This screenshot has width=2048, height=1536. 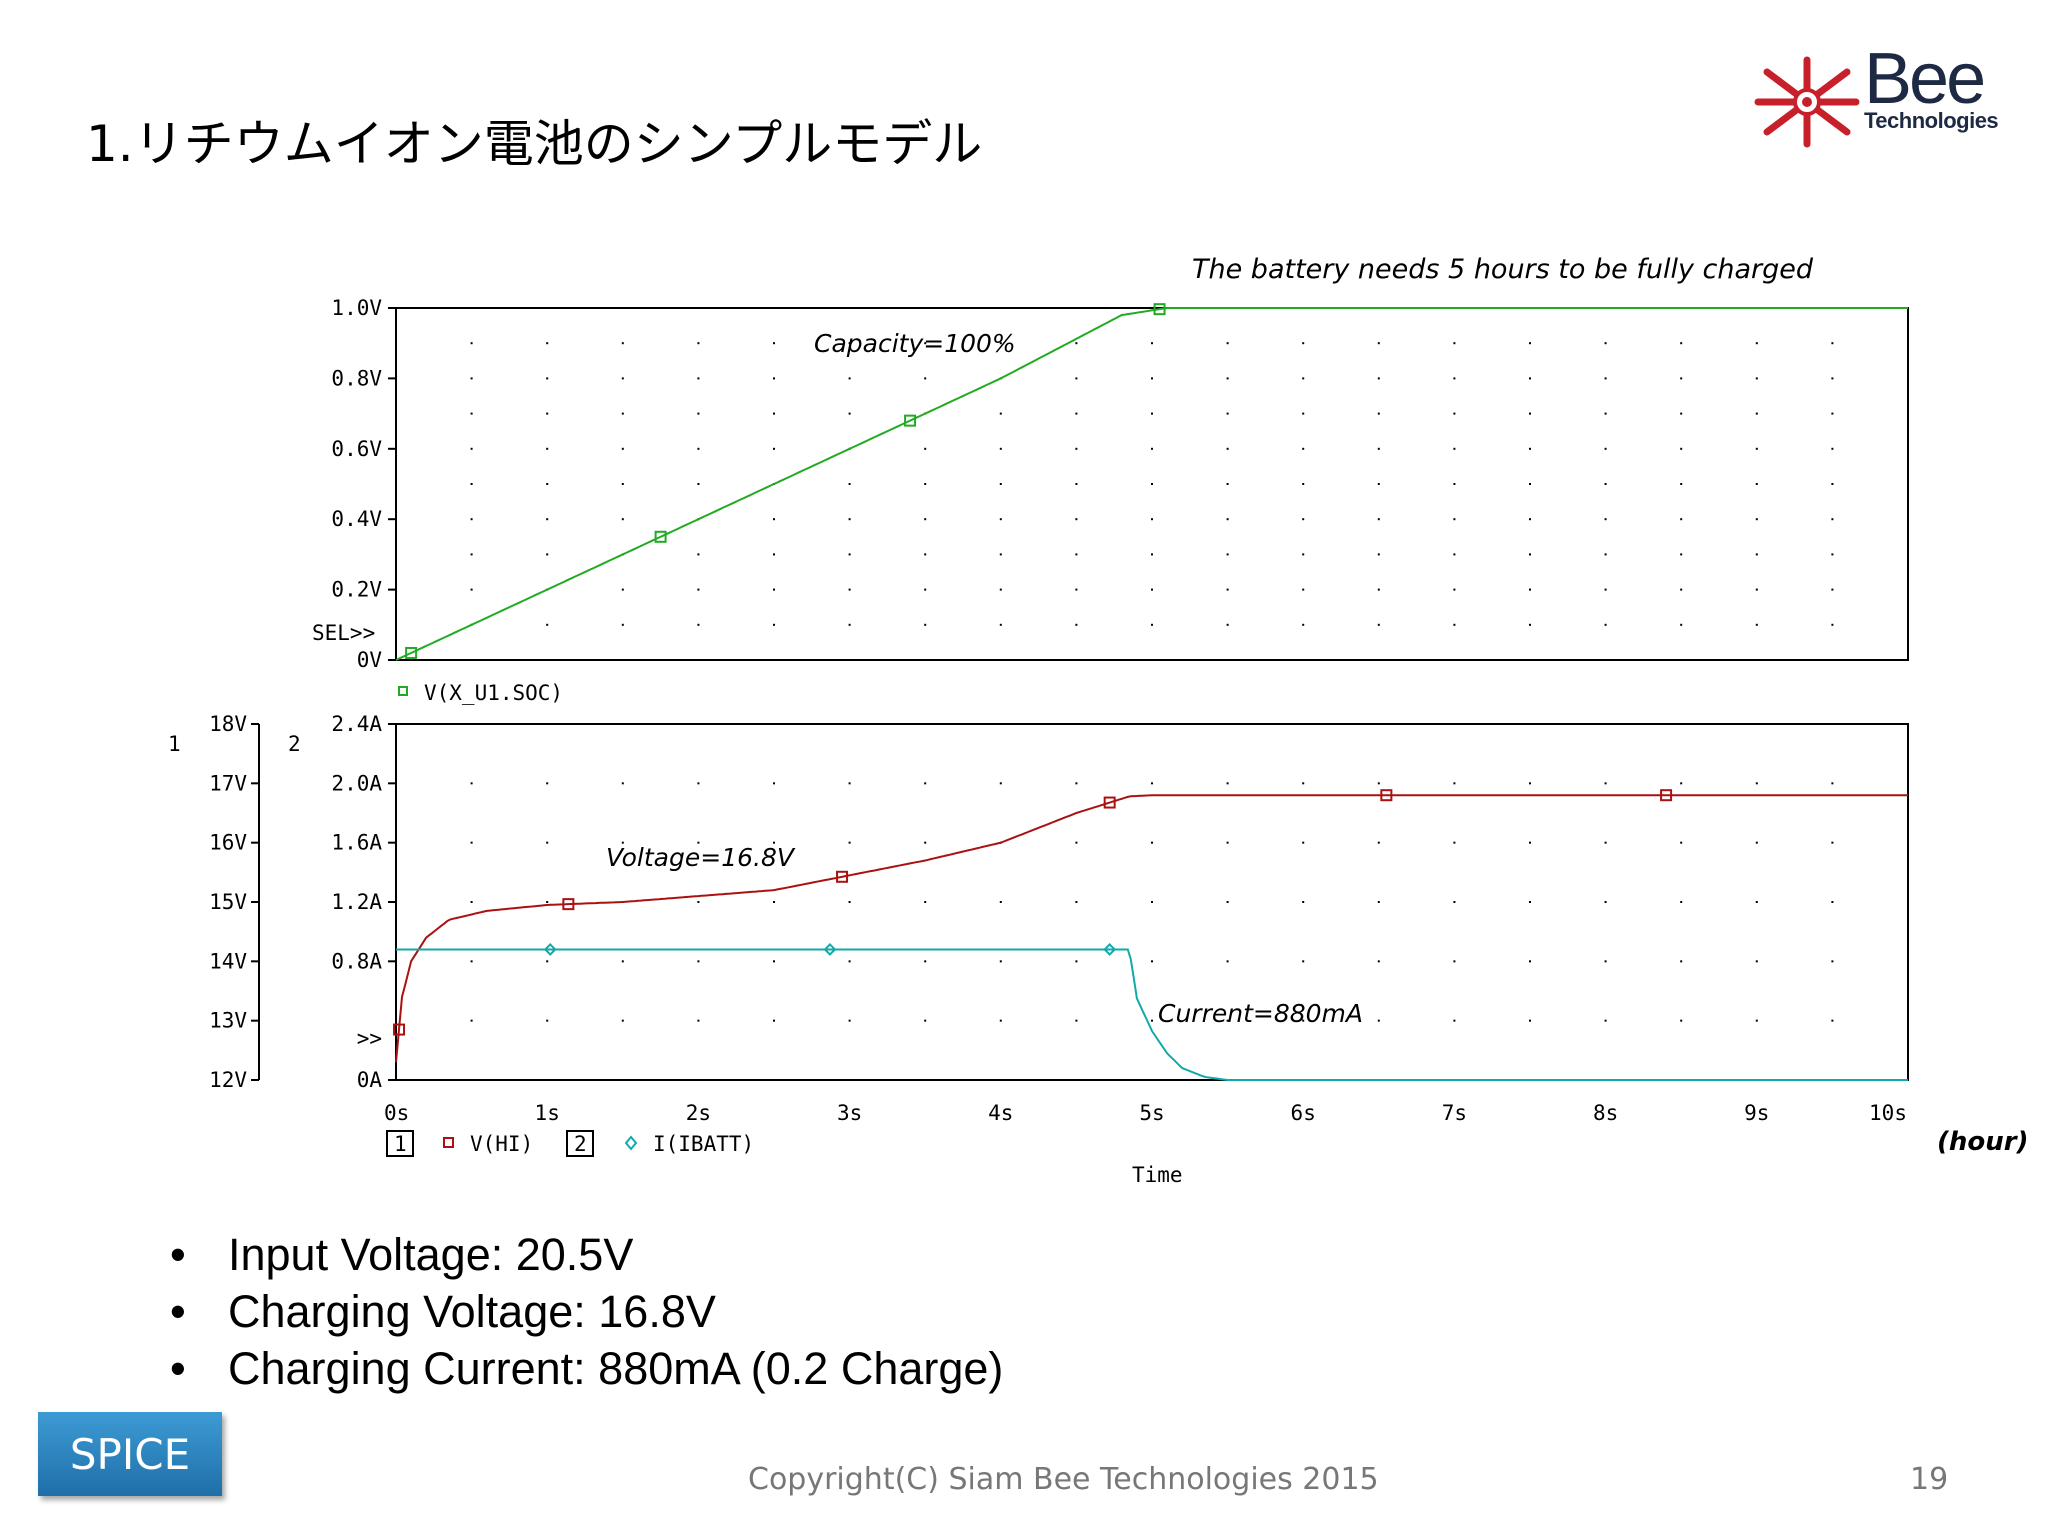 What do you see at coordinates (363, 484) in the screenshot?
I see `soc-y-axis: 1.0V 0.8V 0.6V 0.4V 0.2V 0V` at bounding box center [363, 484].